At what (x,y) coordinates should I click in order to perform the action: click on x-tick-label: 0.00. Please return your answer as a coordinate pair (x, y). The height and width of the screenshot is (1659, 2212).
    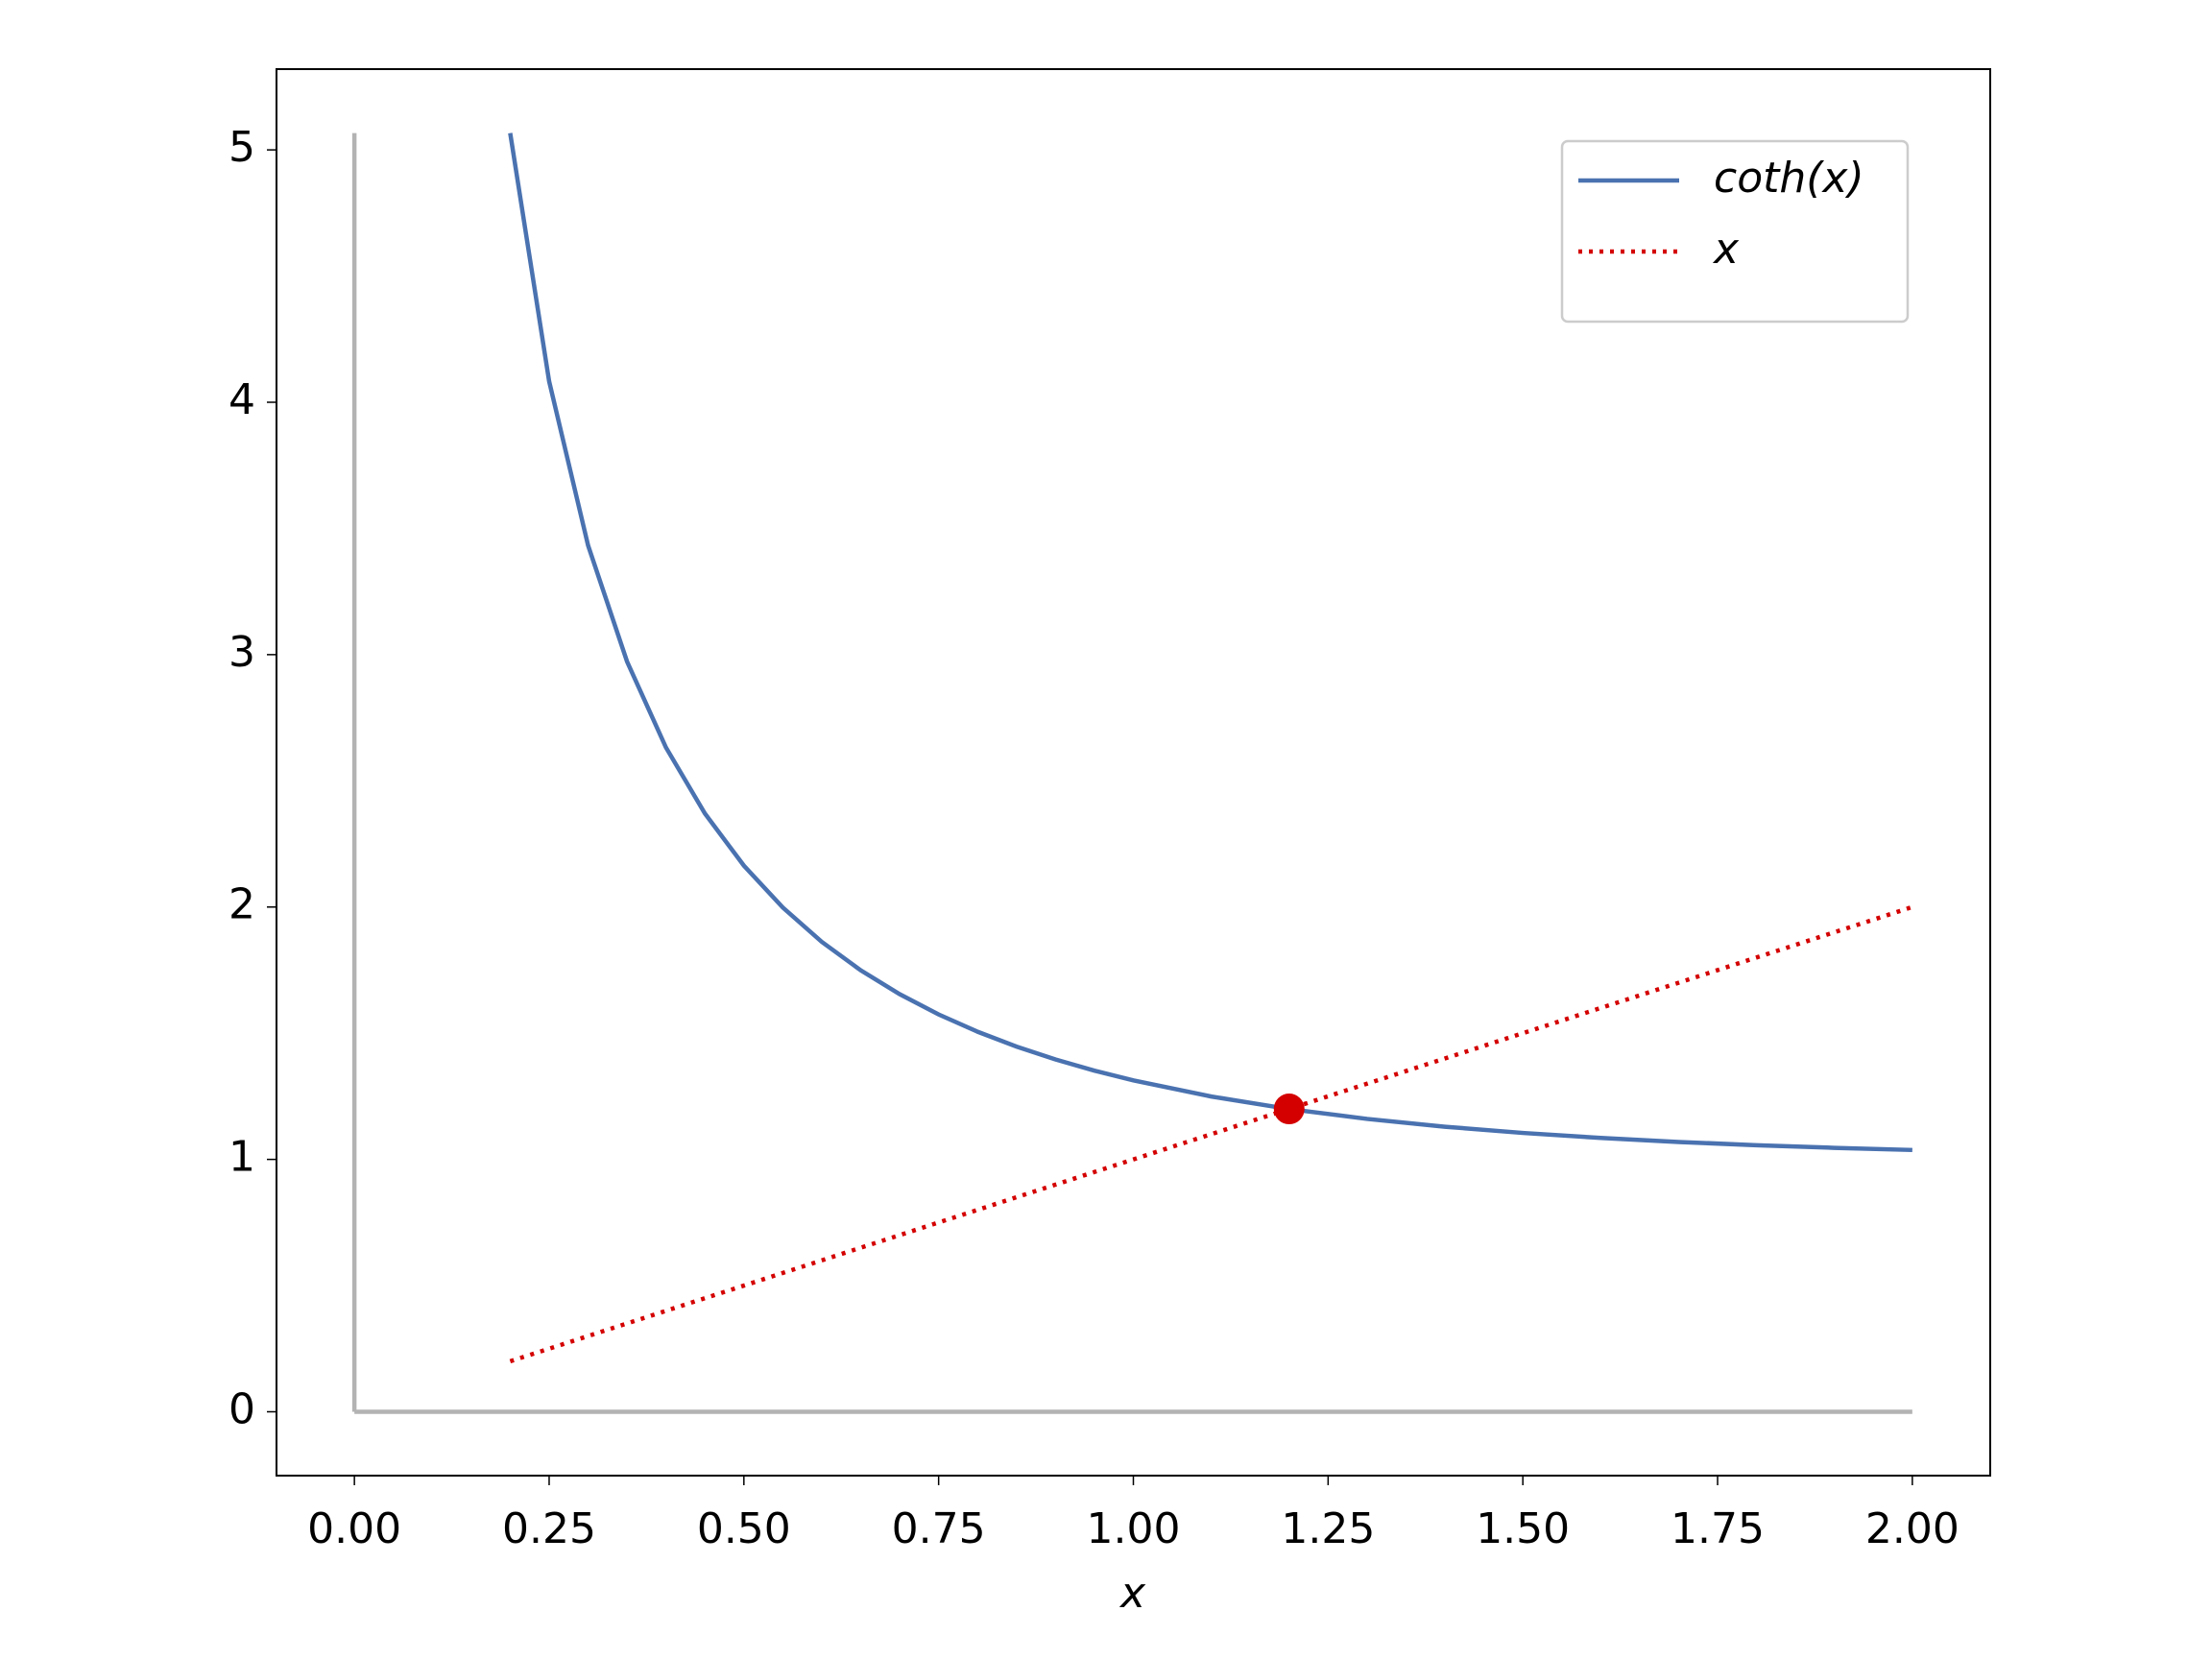
    Looking at the image, I should click on (354, 1528).